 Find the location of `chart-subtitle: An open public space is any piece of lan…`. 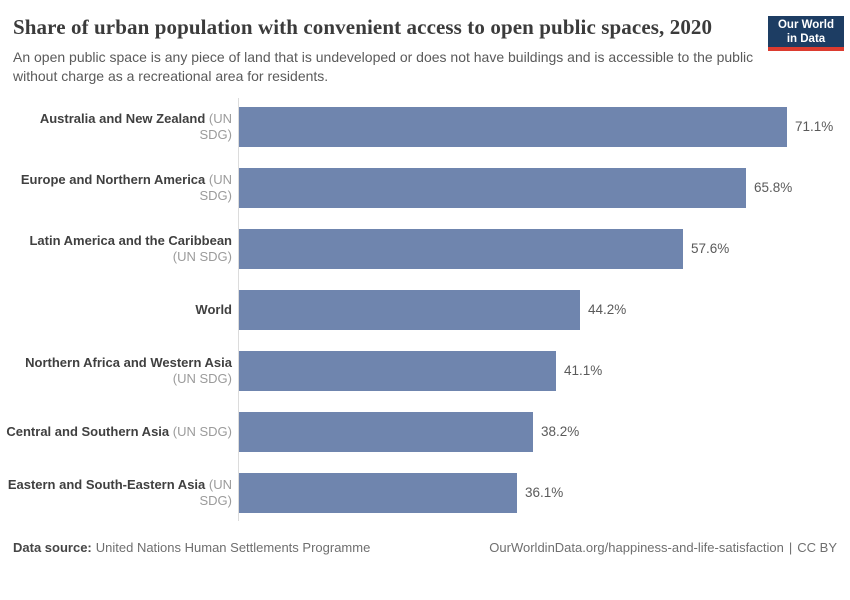

chart-subtitle: An open public space is any piece of lan… is located at coordinates (383, 66).